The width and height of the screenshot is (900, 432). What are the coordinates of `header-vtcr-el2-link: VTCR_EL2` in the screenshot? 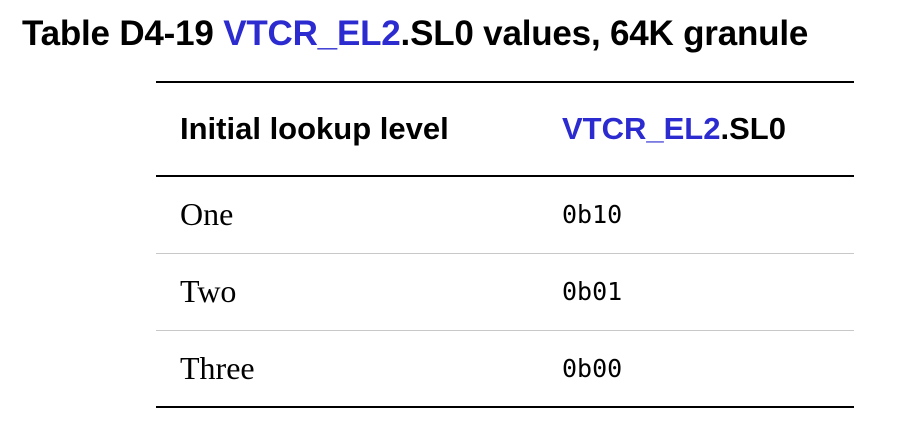 It's located at (641, 128).